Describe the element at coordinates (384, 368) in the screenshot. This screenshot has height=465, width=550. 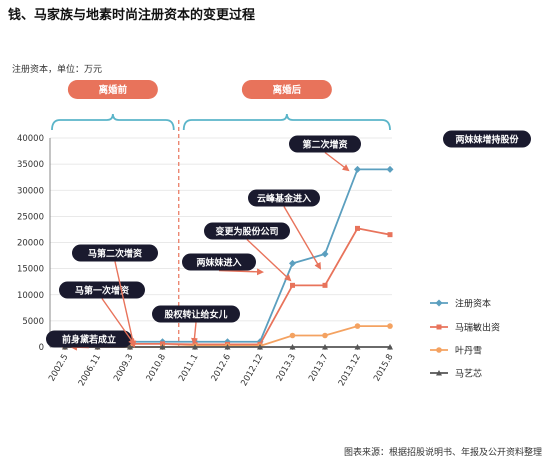
I see `x-tick-label: 2015.8` at that location.